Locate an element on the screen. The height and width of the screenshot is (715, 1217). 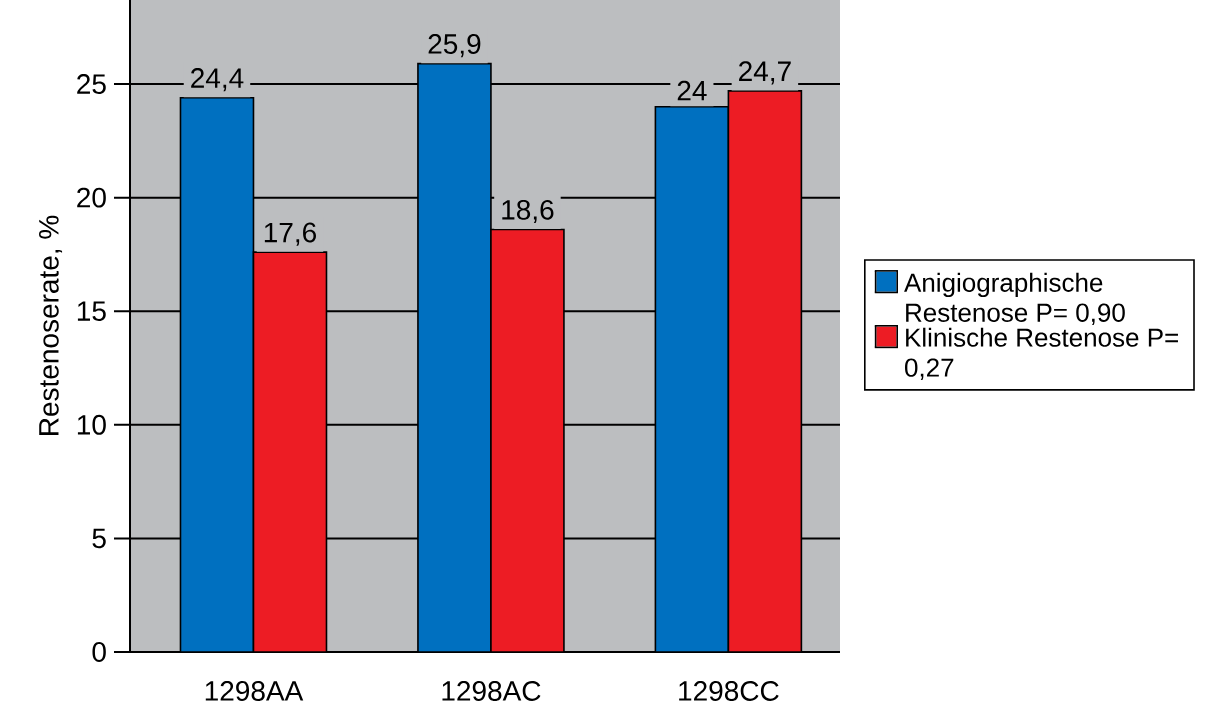
data-label: 24,4 is located at coordinates (217, 80).